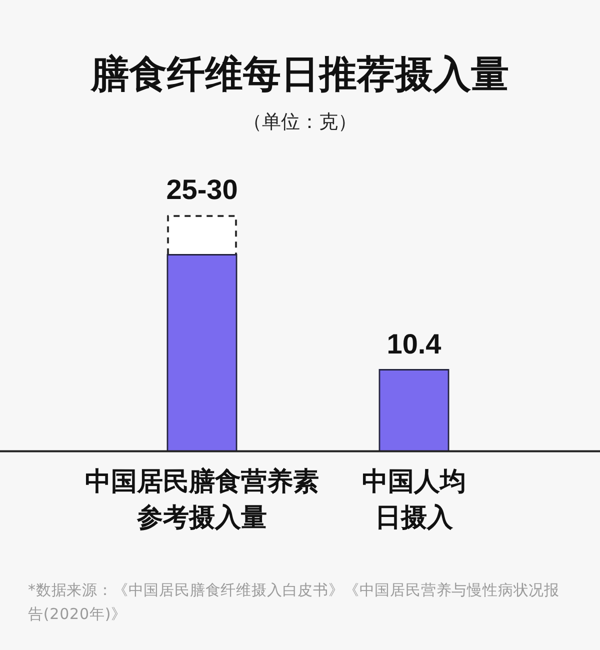  I want to click on data-label: 25-30, so click(202, 189).